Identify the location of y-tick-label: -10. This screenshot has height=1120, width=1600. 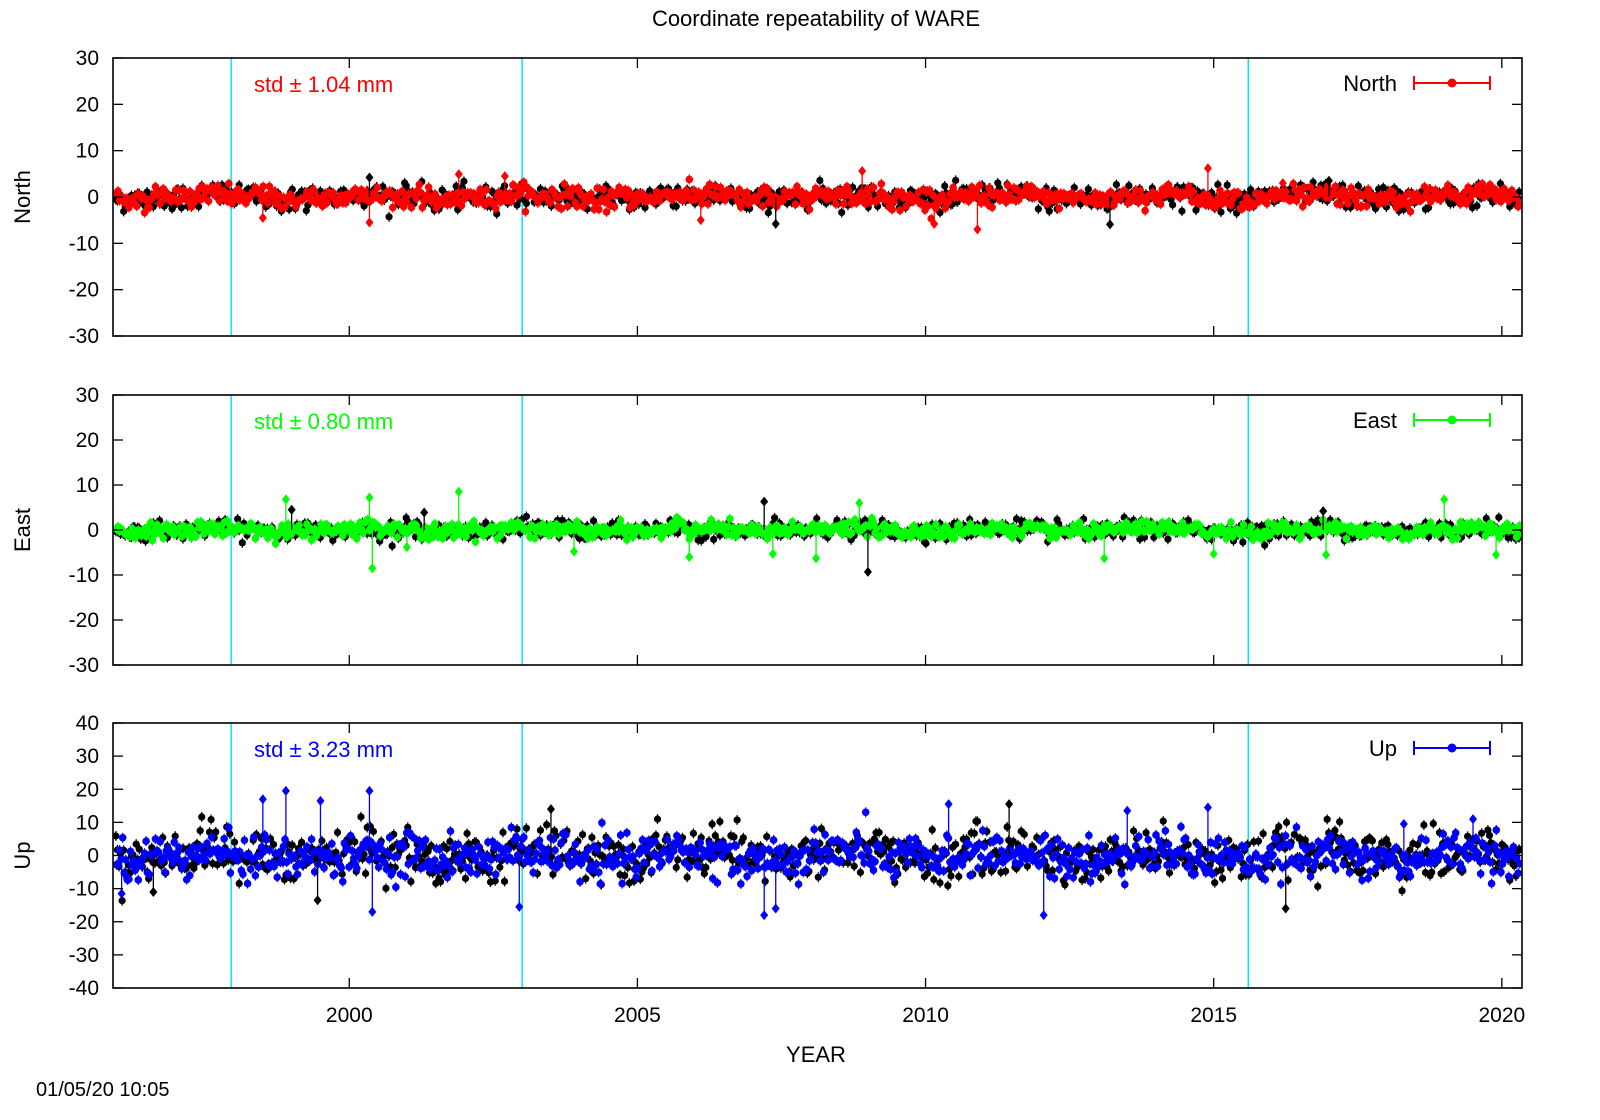
(84, 243).